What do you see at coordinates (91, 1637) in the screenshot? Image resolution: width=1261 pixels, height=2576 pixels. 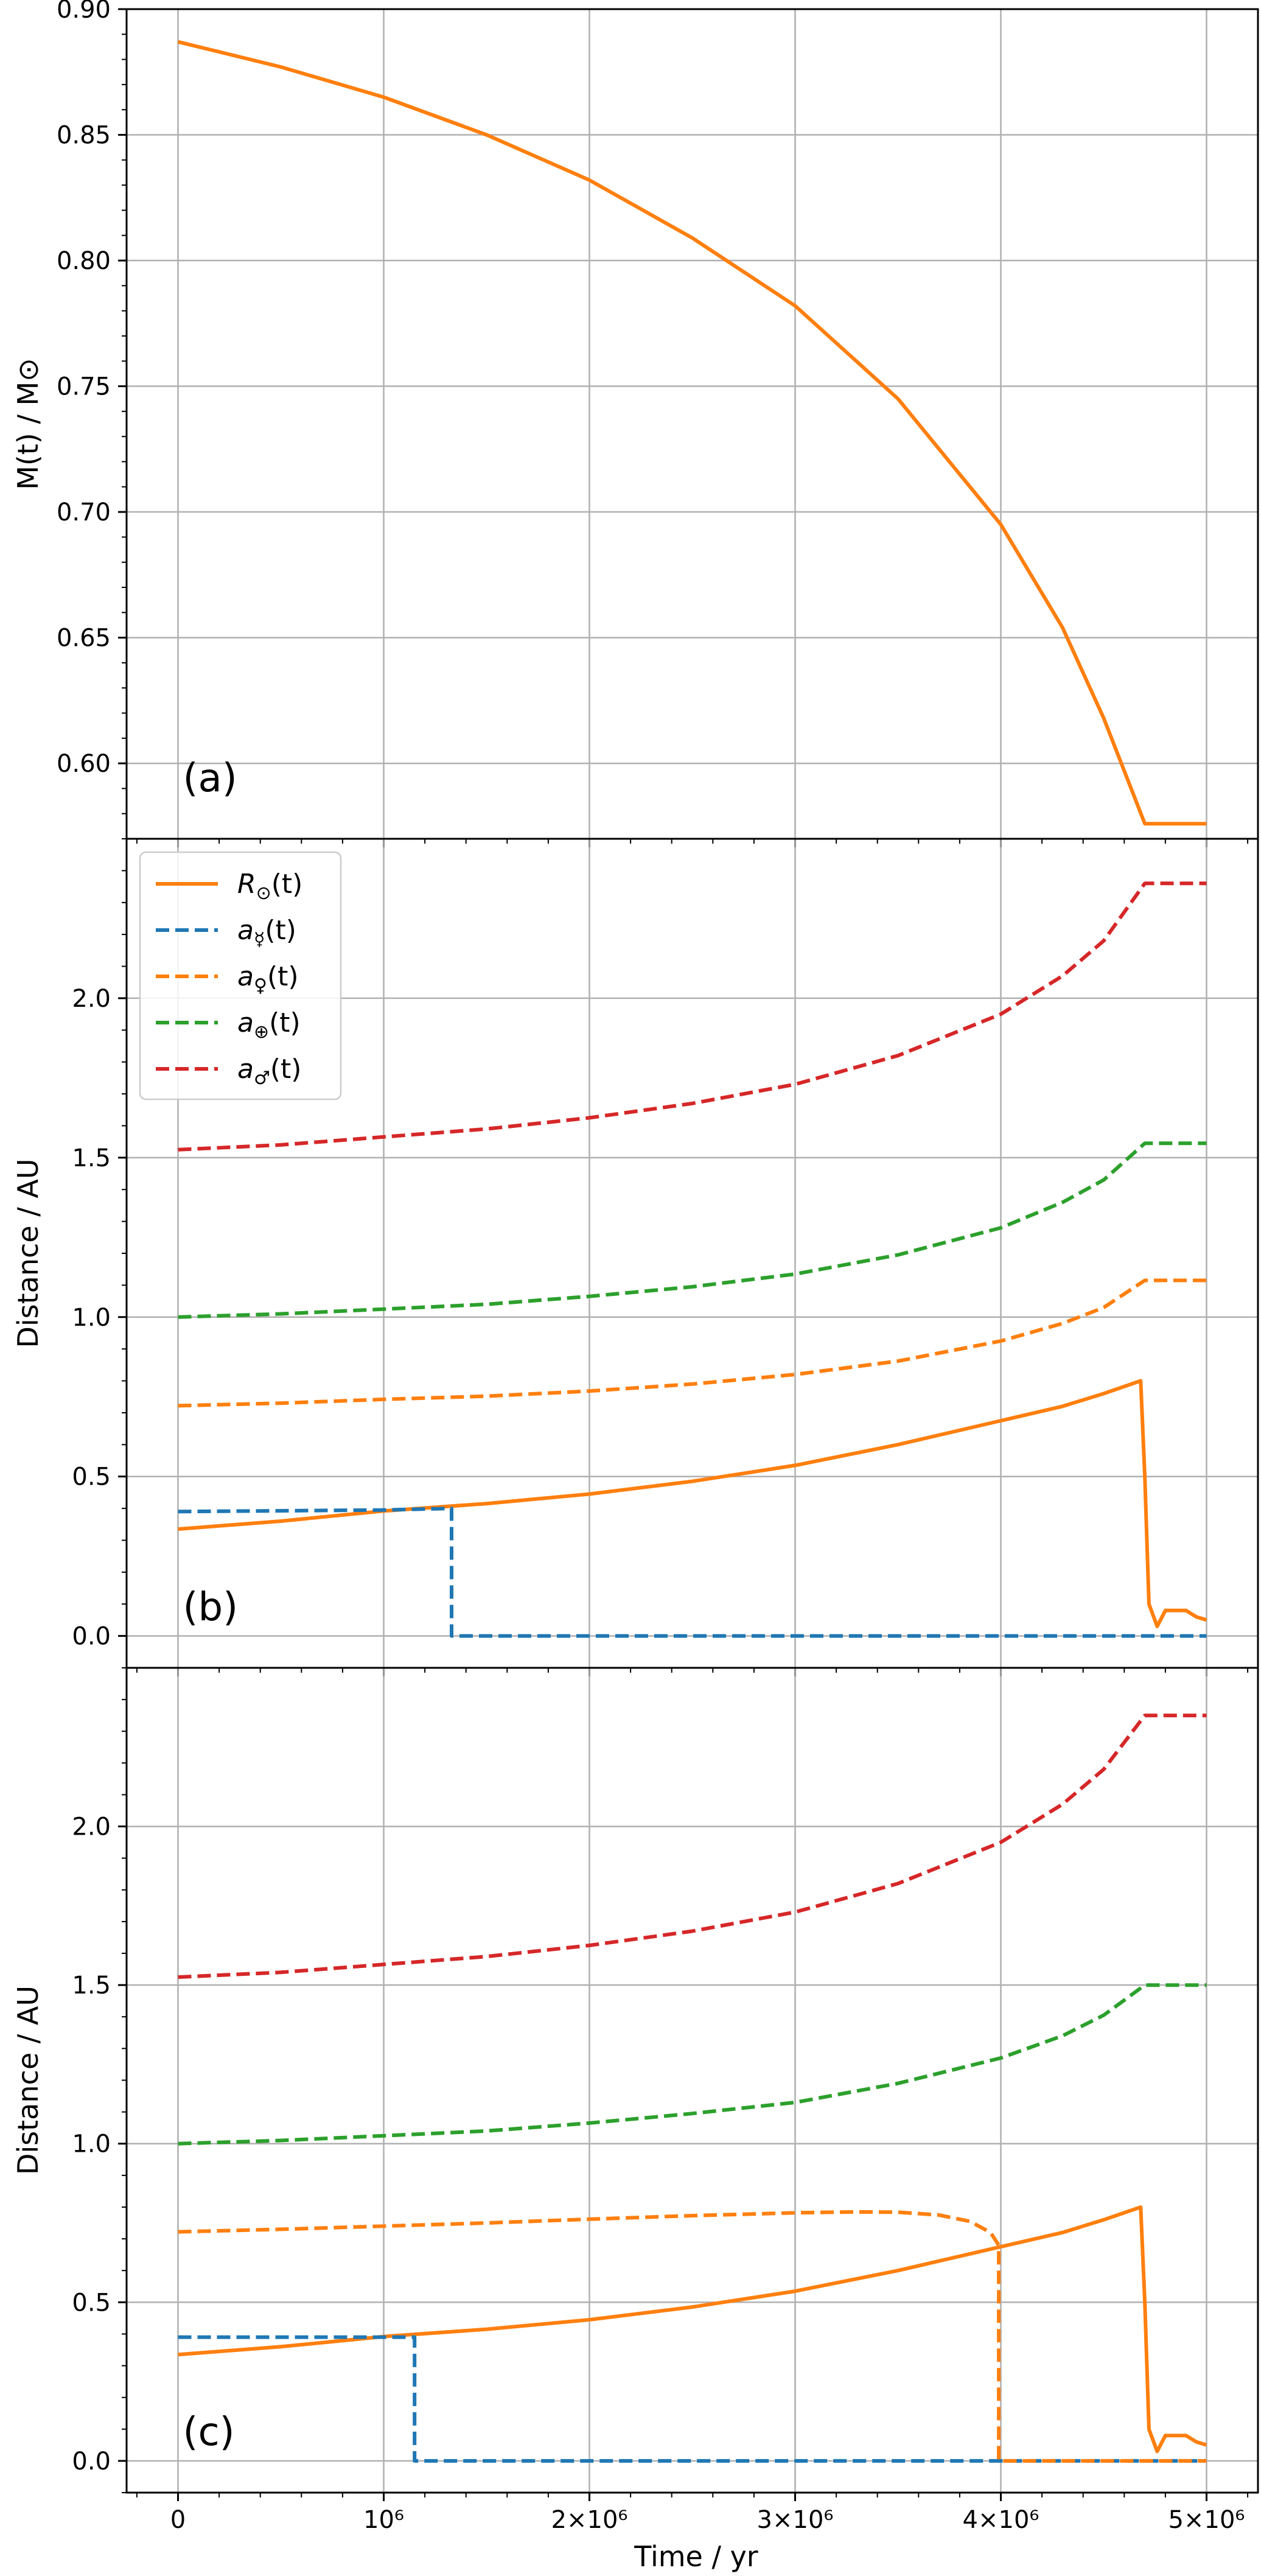 I see `y-tick-label-distance-b-0: 0.0` at bounding box center [91, 1637].